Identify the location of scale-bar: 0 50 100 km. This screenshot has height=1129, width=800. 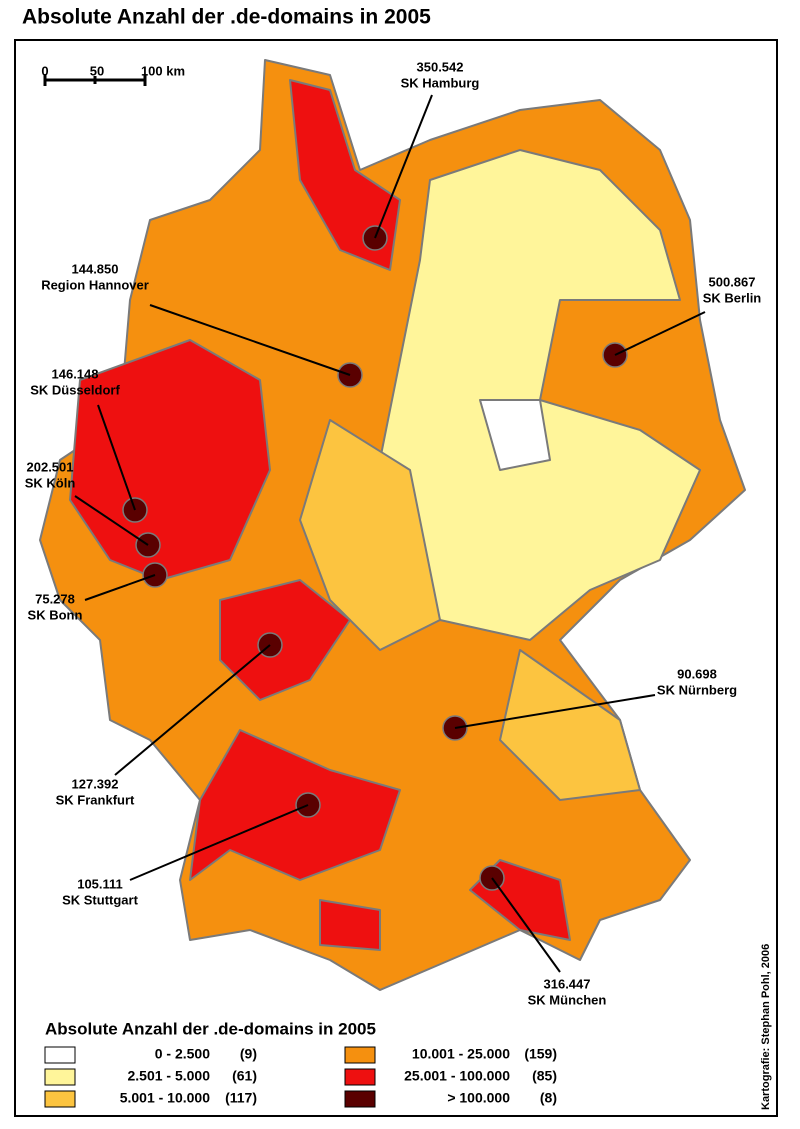
(113, 74).